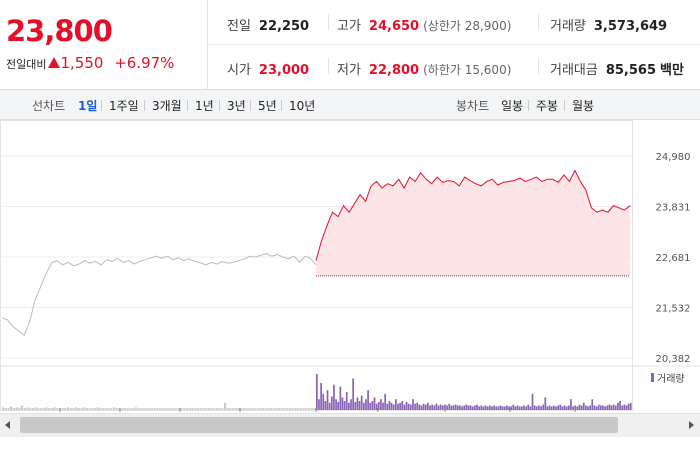 The width and height of the screenshot is (700, 450). I want to click on tab-3years: 3년, so click(236, 106).